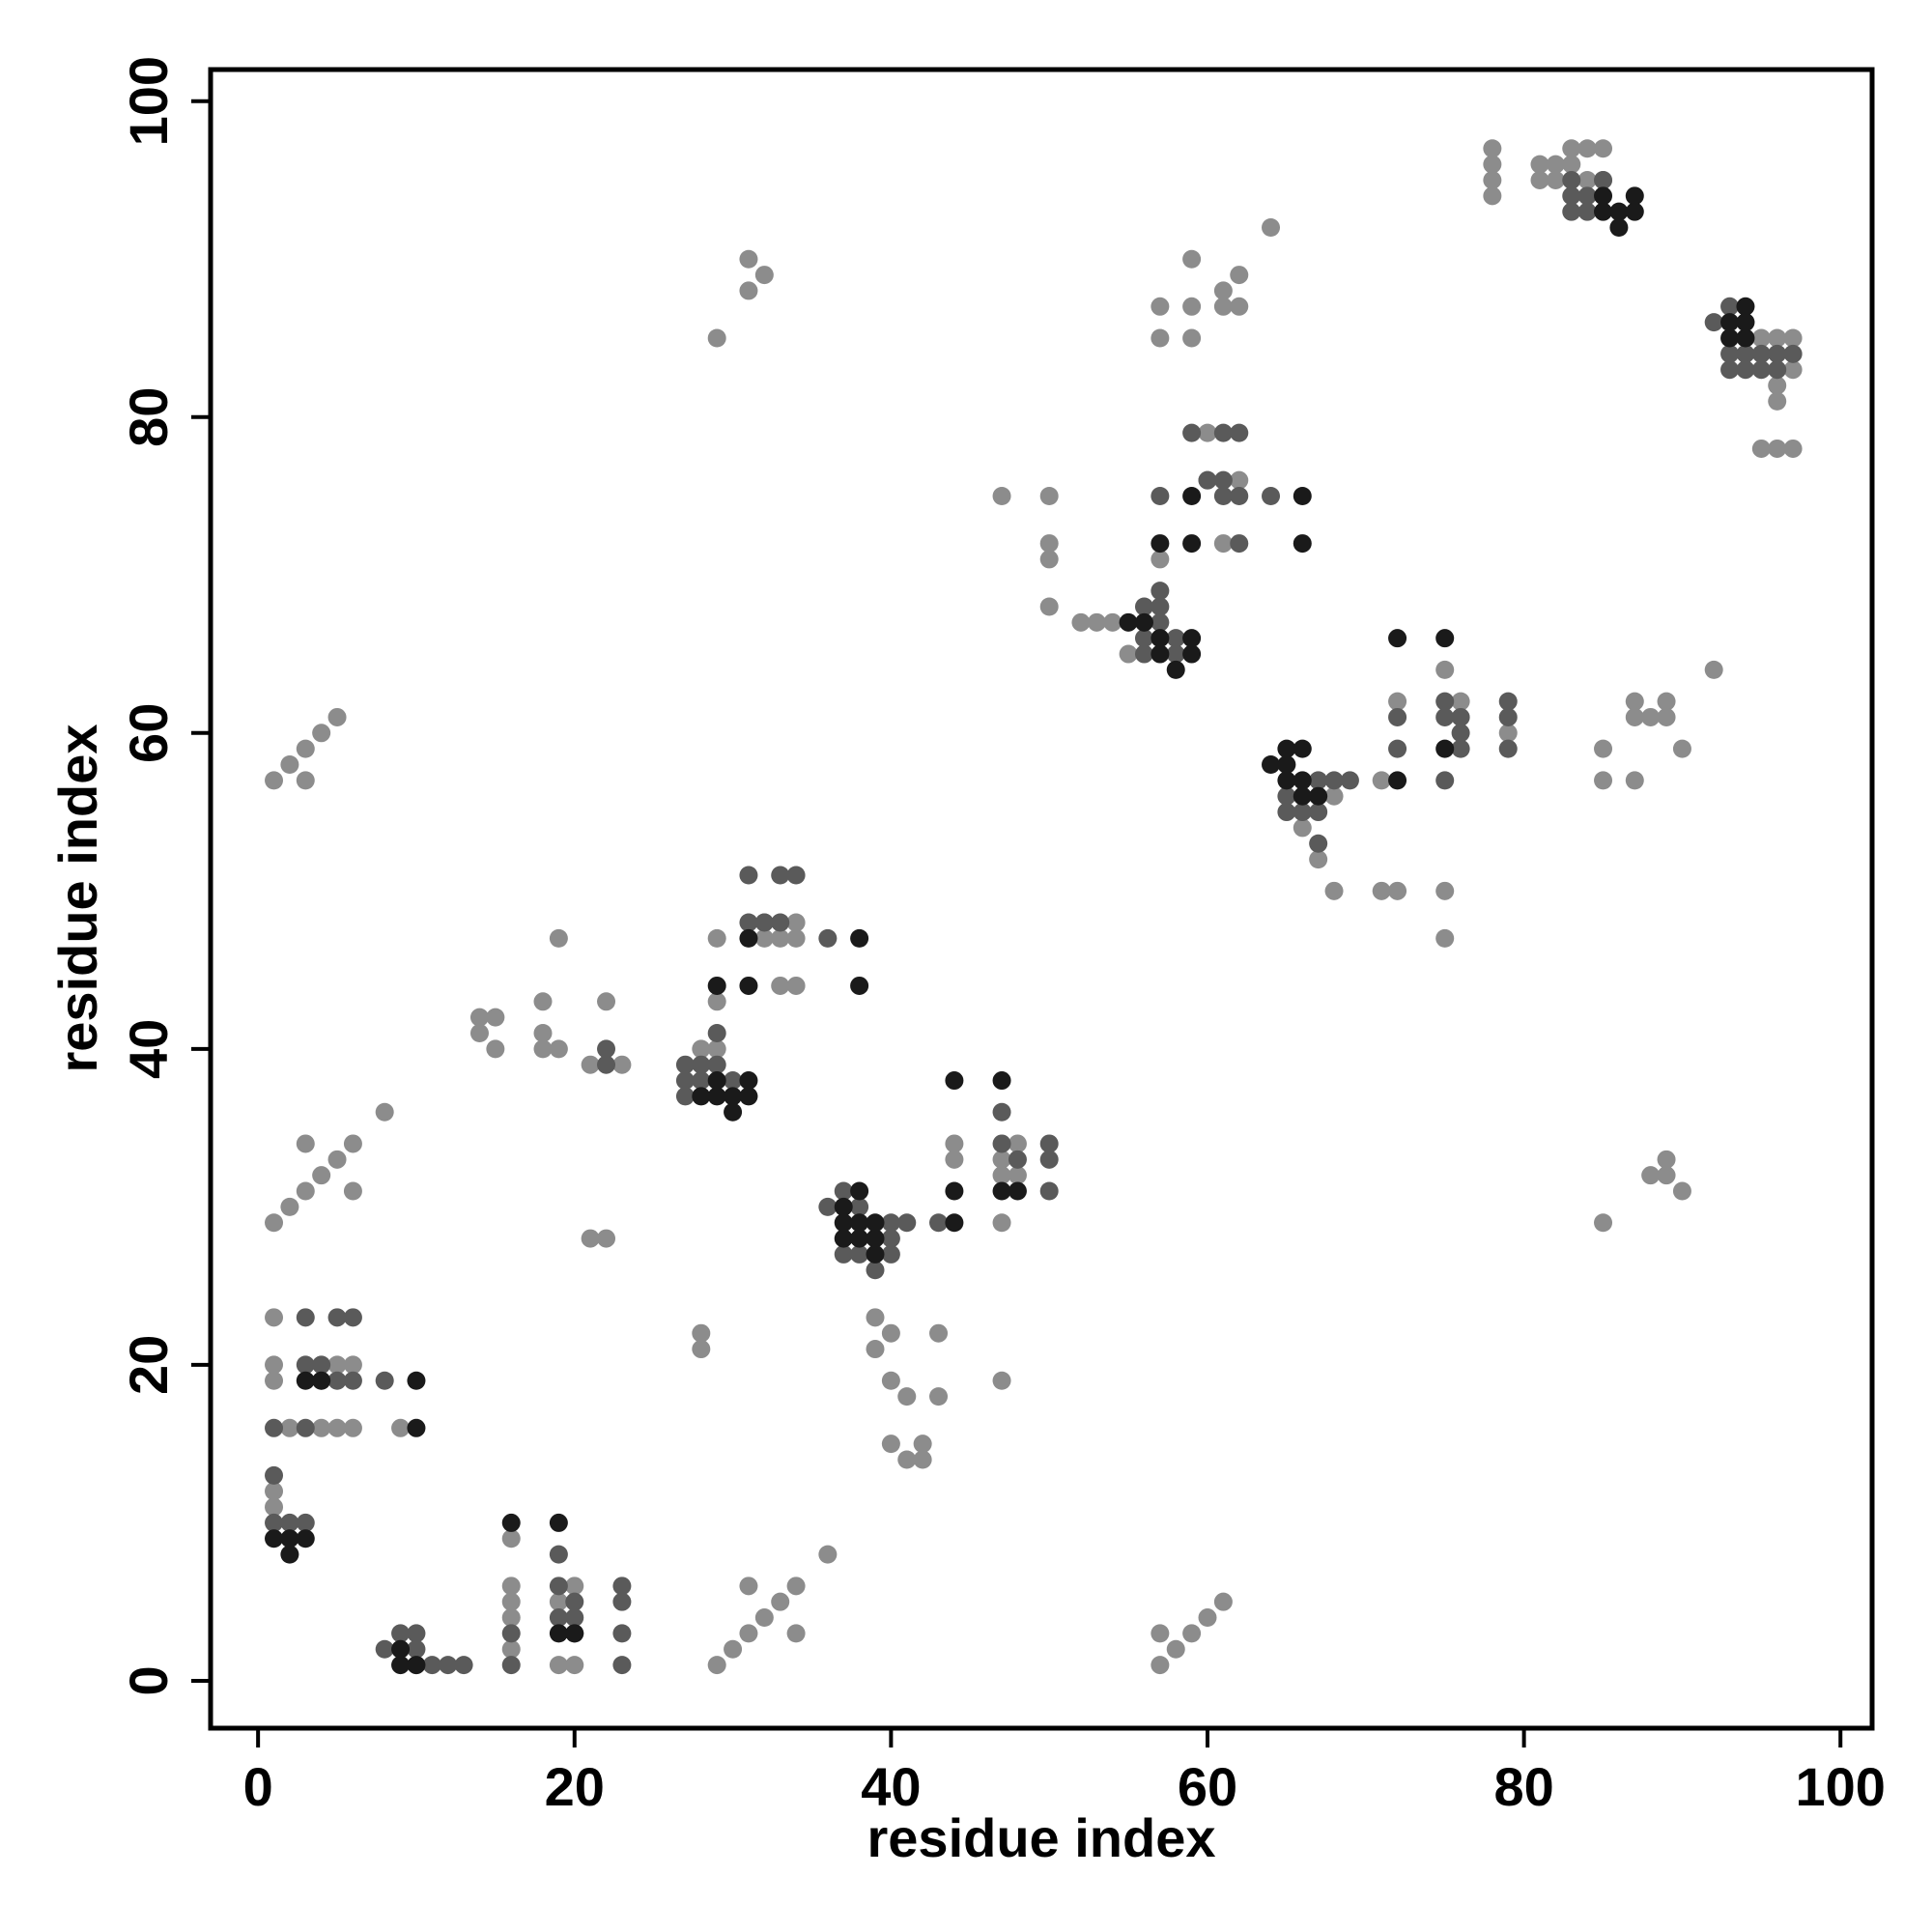 Image resolution: width=1932 pixels, height=1932 pixels. What do you see at coordinates (891, 1786) in the screenshot?
I see `x-tick-label-2: 40` at bounding box center [891, 1786].